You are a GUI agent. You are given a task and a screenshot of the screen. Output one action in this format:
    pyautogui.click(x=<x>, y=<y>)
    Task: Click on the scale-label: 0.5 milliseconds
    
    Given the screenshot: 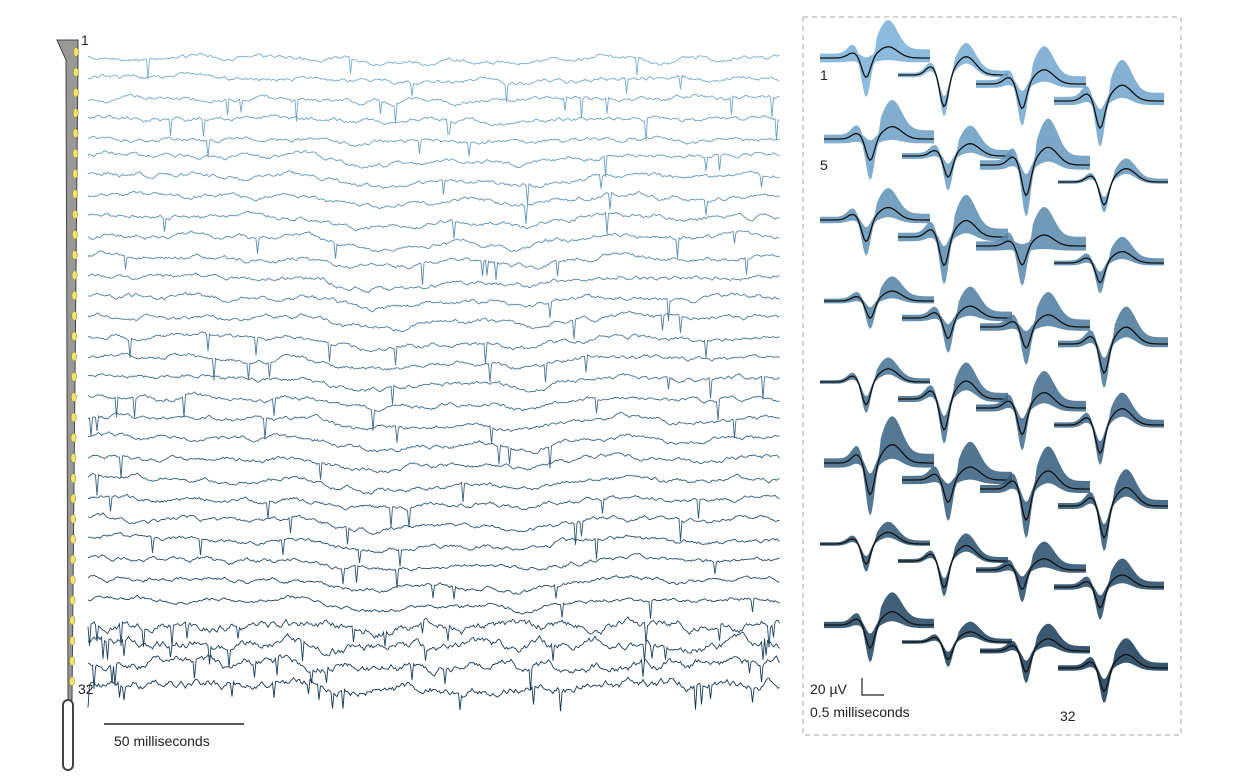 What is the action you would take?
    pyautogui.click(x=860, y=712)
    